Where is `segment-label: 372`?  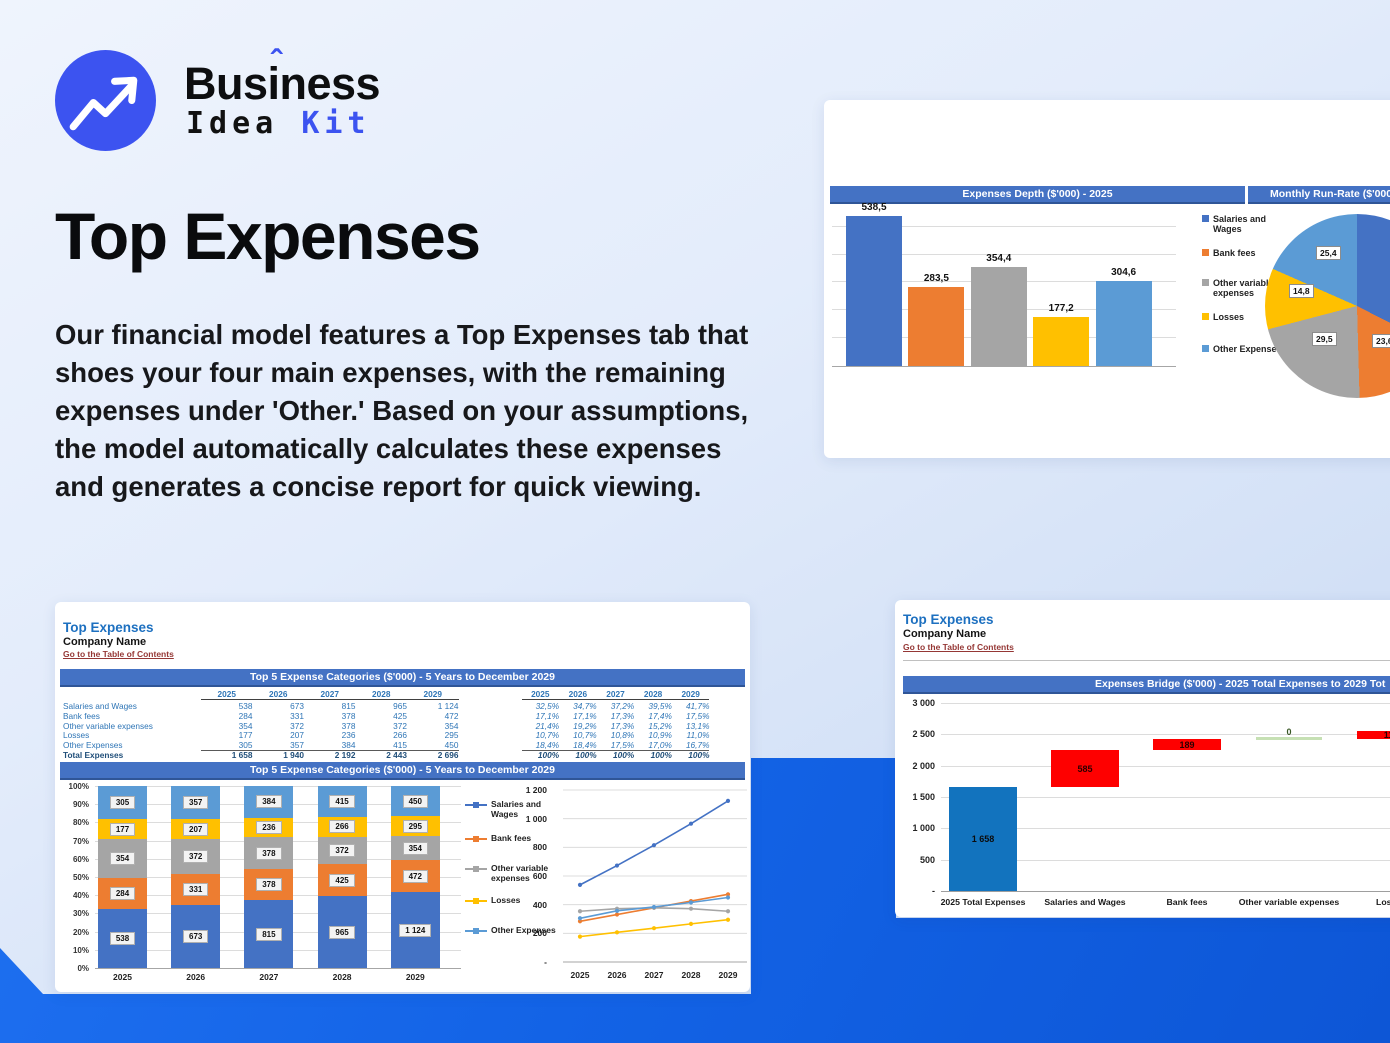 segment-label: 372 is located at coordinates (342, 851).